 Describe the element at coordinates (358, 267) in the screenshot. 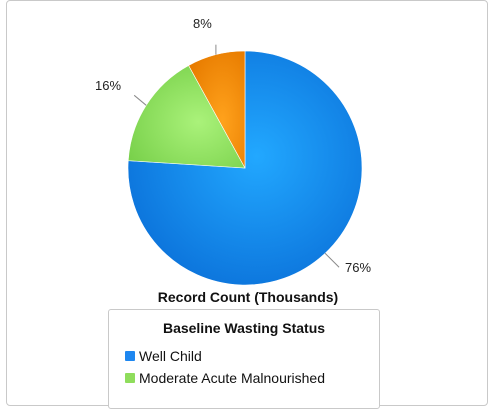

I see `pie-value-label-0: 76%` at that location.